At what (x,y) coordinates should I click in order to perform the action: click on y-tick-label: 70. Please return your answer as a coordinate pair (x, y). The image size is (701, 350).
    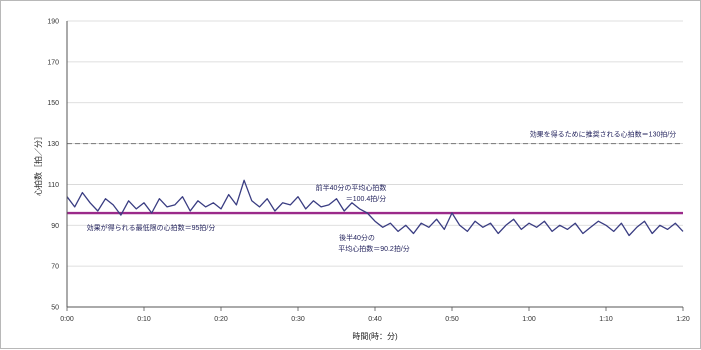
    Looking at the image, I should click on (55, 267).